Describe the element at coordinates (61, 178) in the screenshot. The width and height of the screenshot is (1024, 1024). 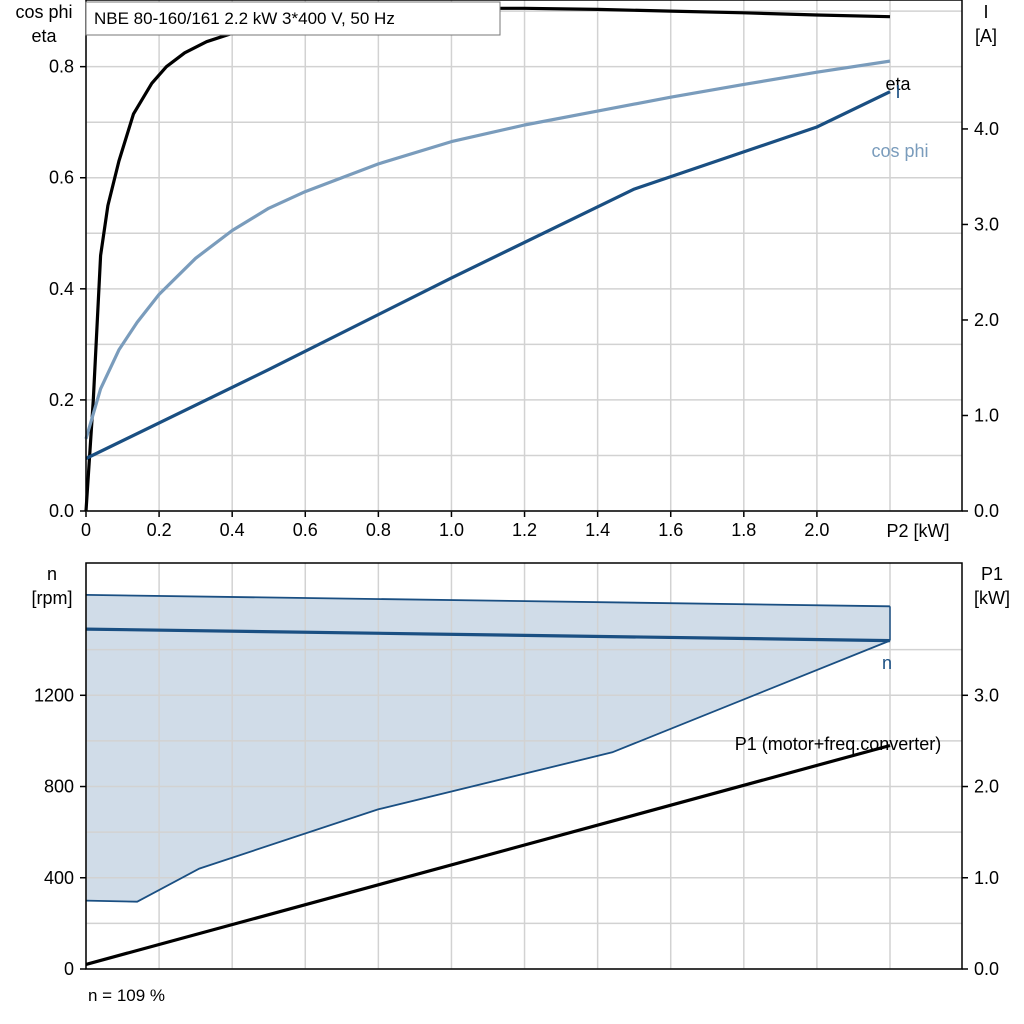
I see `top-y-left-tick-label: 0.6` at that location.